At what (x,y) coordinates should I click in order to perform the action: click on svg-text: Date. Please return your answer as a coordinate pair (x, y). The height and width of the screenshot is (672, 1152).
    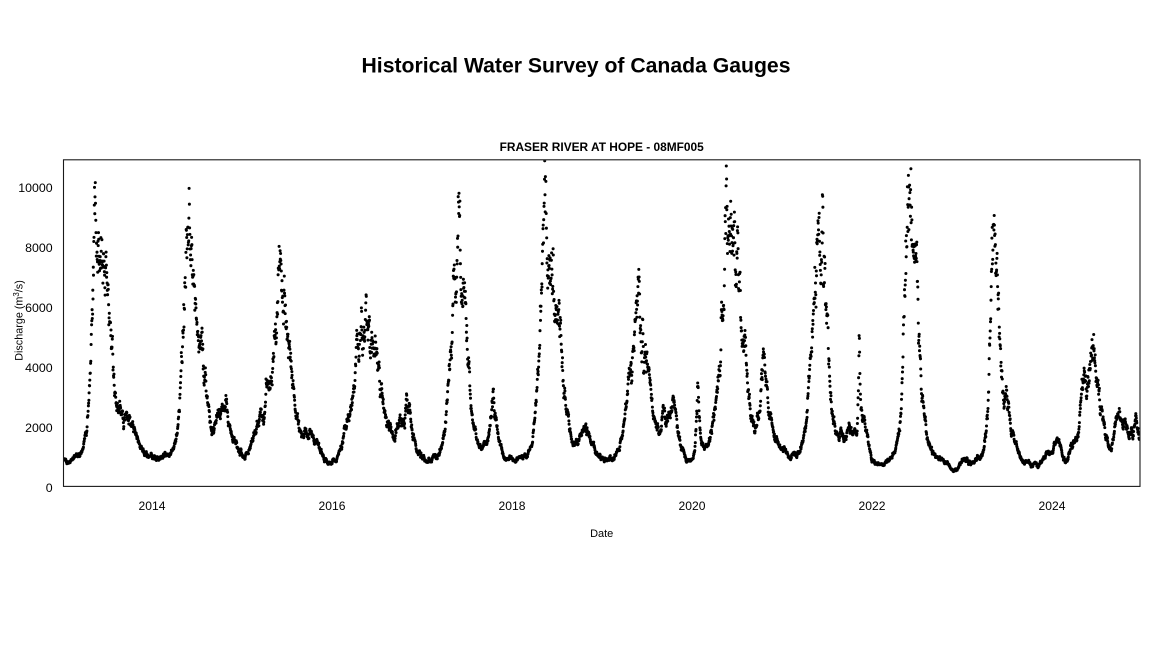
    Looking at the image, I should click on (601, 534).